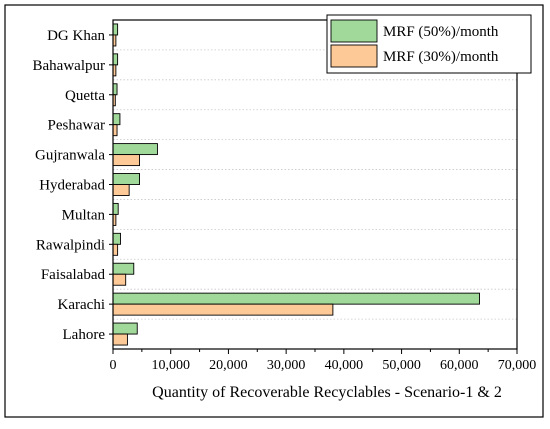  Describe the element at coordinates (73, 275) in the screenshot. I see `y-tick-label-faisalabad: Faisalabad` at that location.